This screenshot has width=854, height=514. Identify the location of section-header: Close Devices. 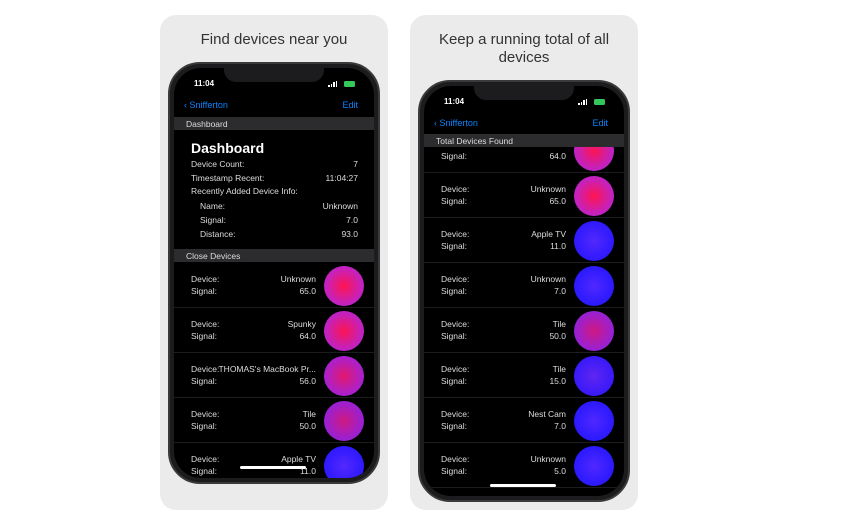
(274, 255).